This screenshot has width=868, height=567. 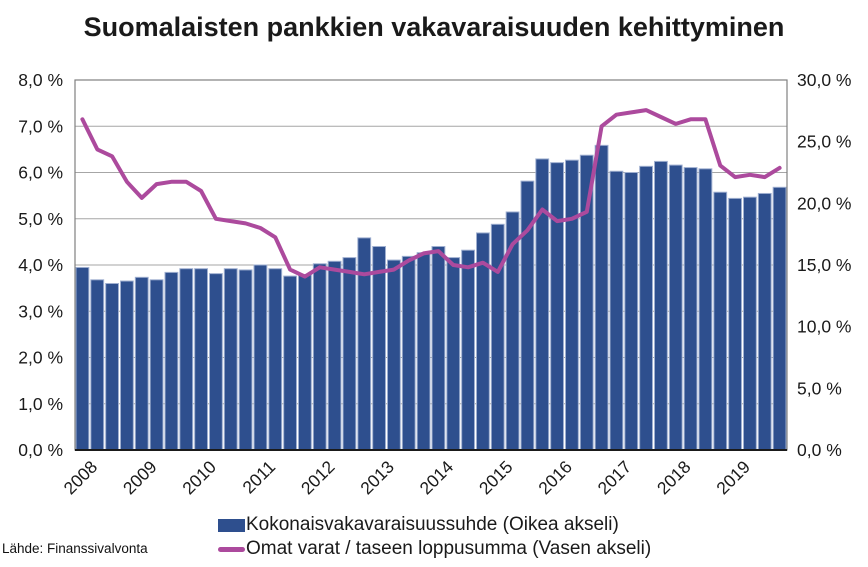 I want to click on year-label: 2010, so click(x=199, y=478).